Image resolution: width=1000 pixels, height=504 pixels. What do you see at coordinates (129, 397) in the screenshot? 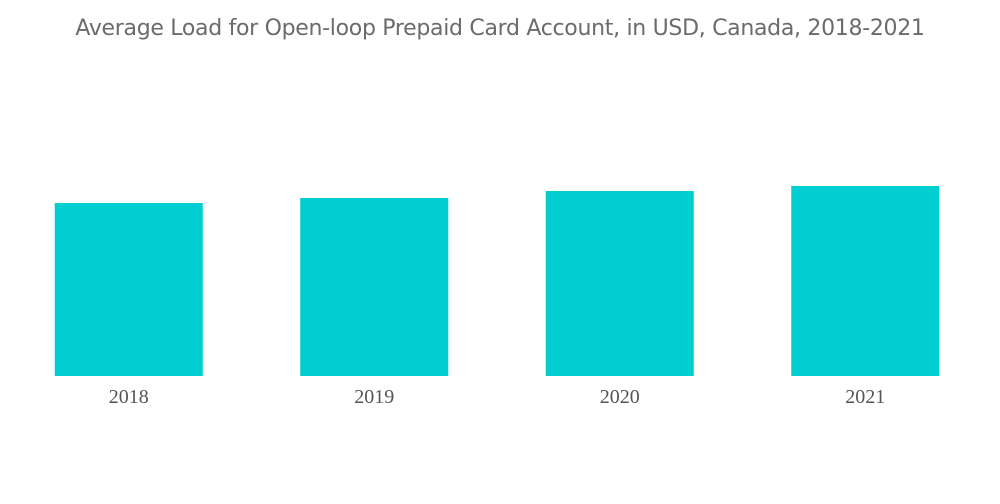
I see `x-tick-label: 2018` at bounding box center [129, 397].